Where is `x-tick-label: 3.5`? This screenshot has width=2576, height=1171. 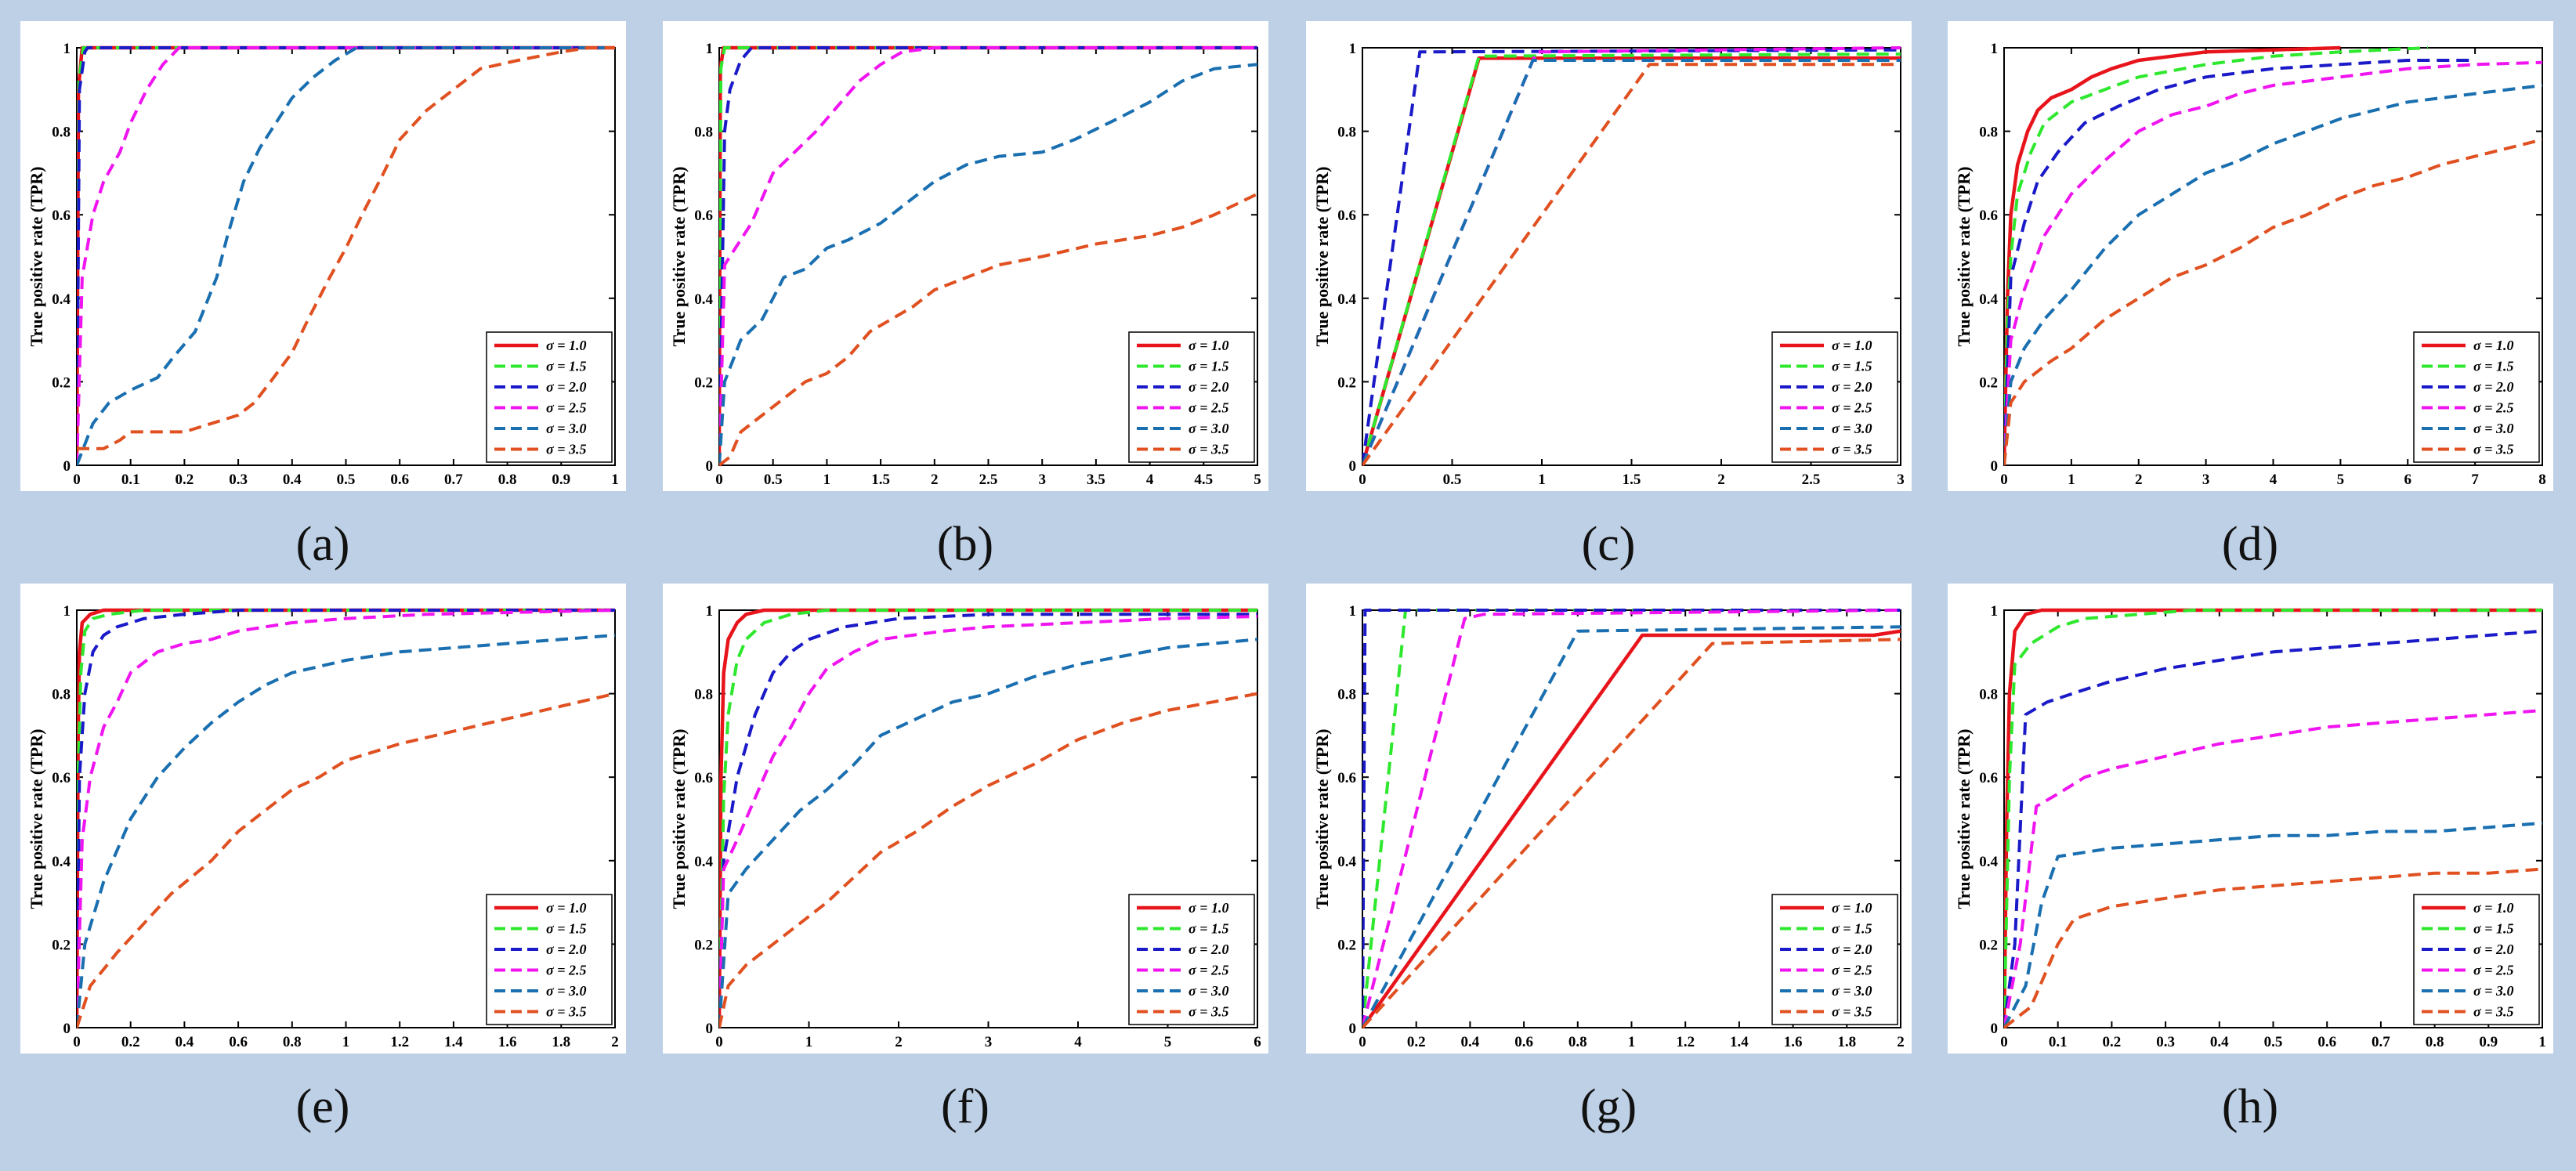 x-tick-label: 3.5 is located at coordinates (1096, 480).